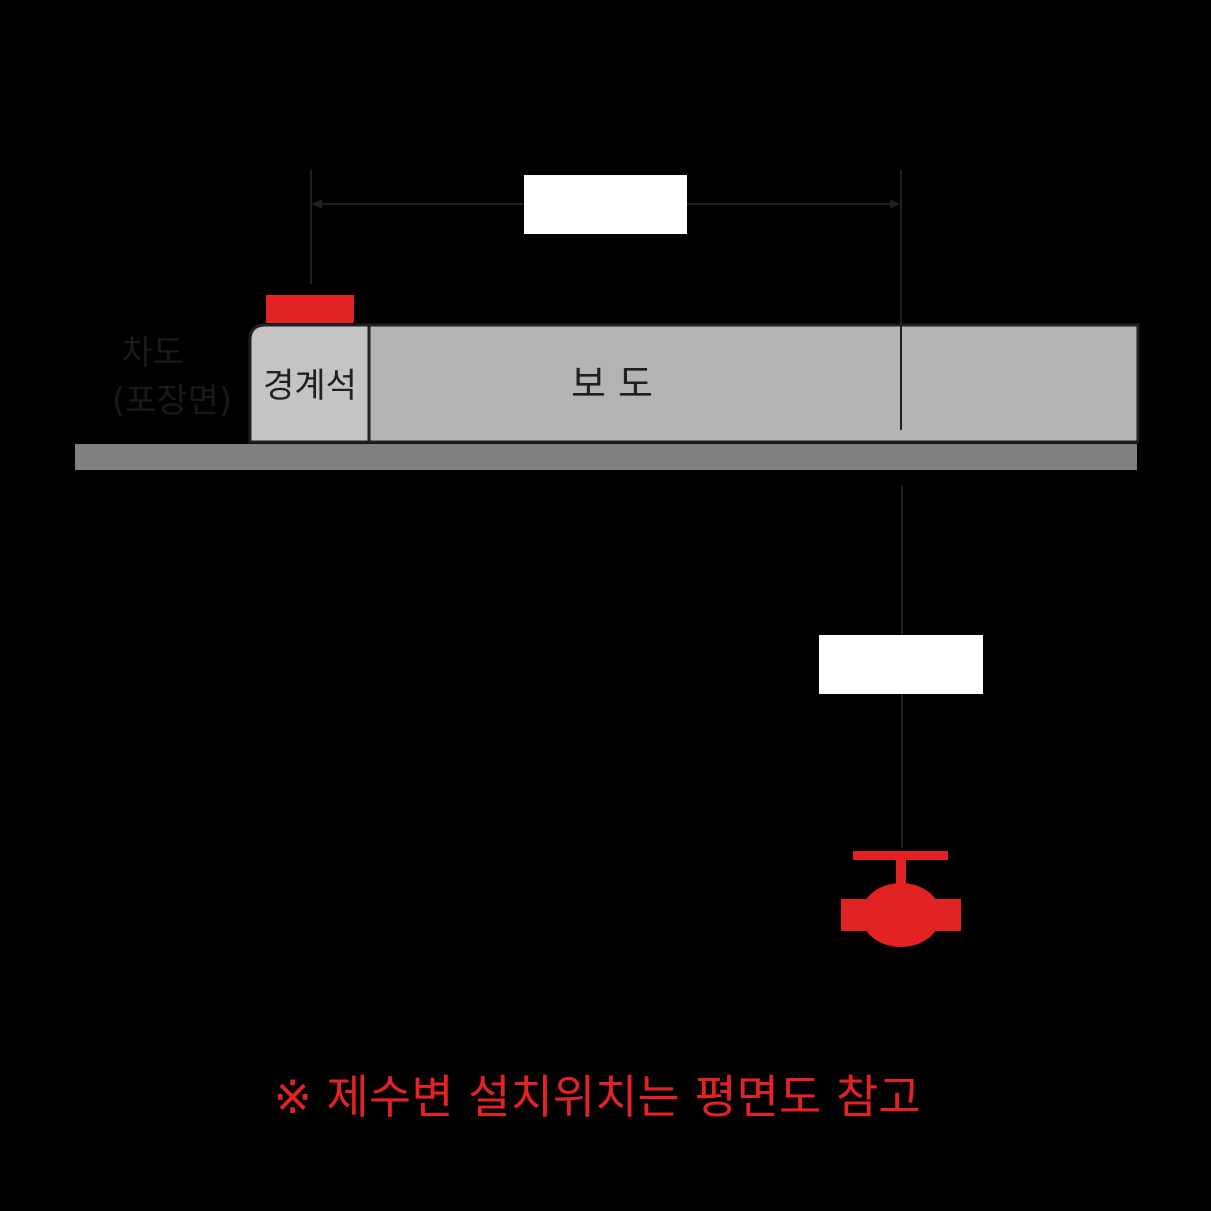  What do you see at coordinates (901, 899) in the screenshot?
I see `gate-valve-icon` at bounding box center [901, 899].